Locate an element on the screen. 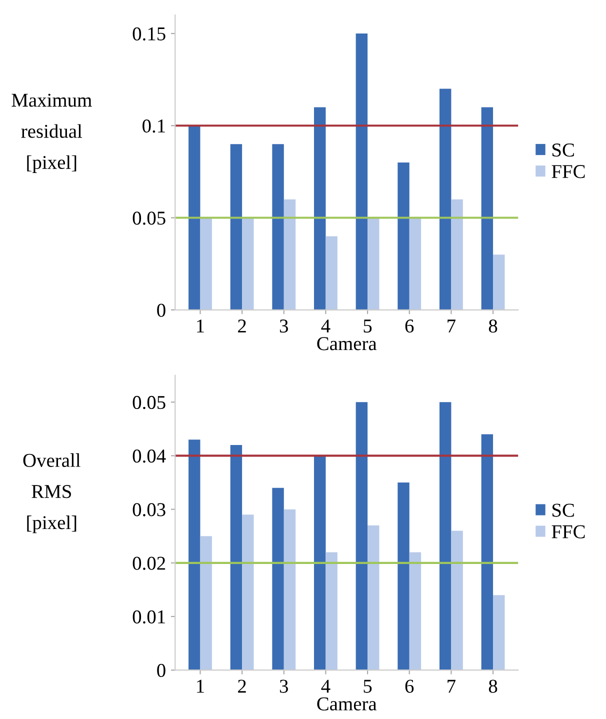 The width and height of the screenshot is (606, 719). y-tick-label: 0.1 is located at coordinates (153, 126).